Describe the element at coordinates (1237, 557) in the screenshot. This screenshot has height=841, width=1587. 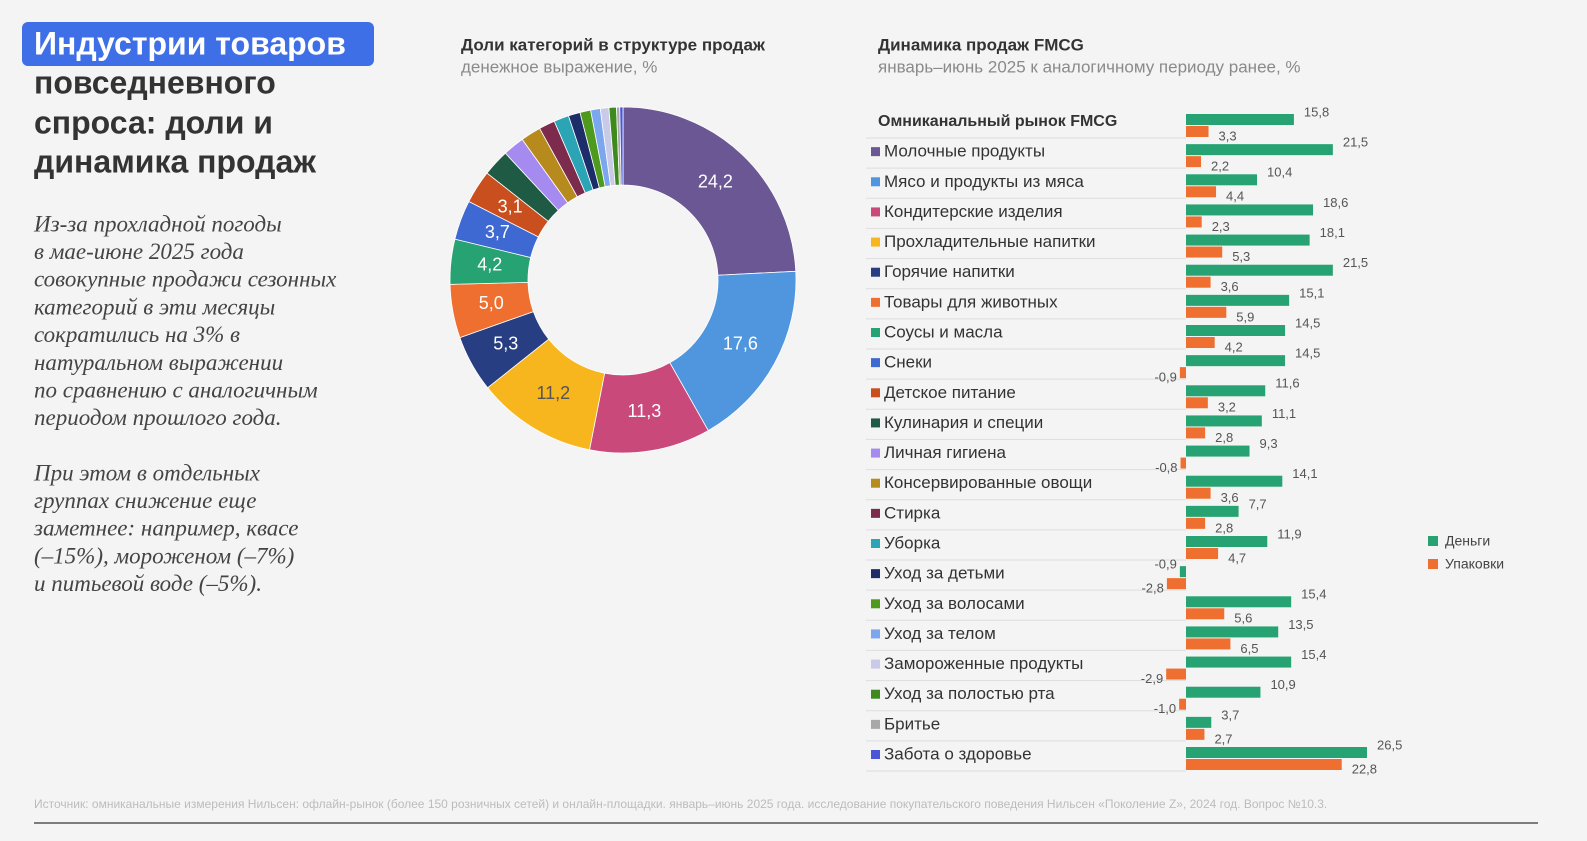
I see `value-label: 4,7` at that location.